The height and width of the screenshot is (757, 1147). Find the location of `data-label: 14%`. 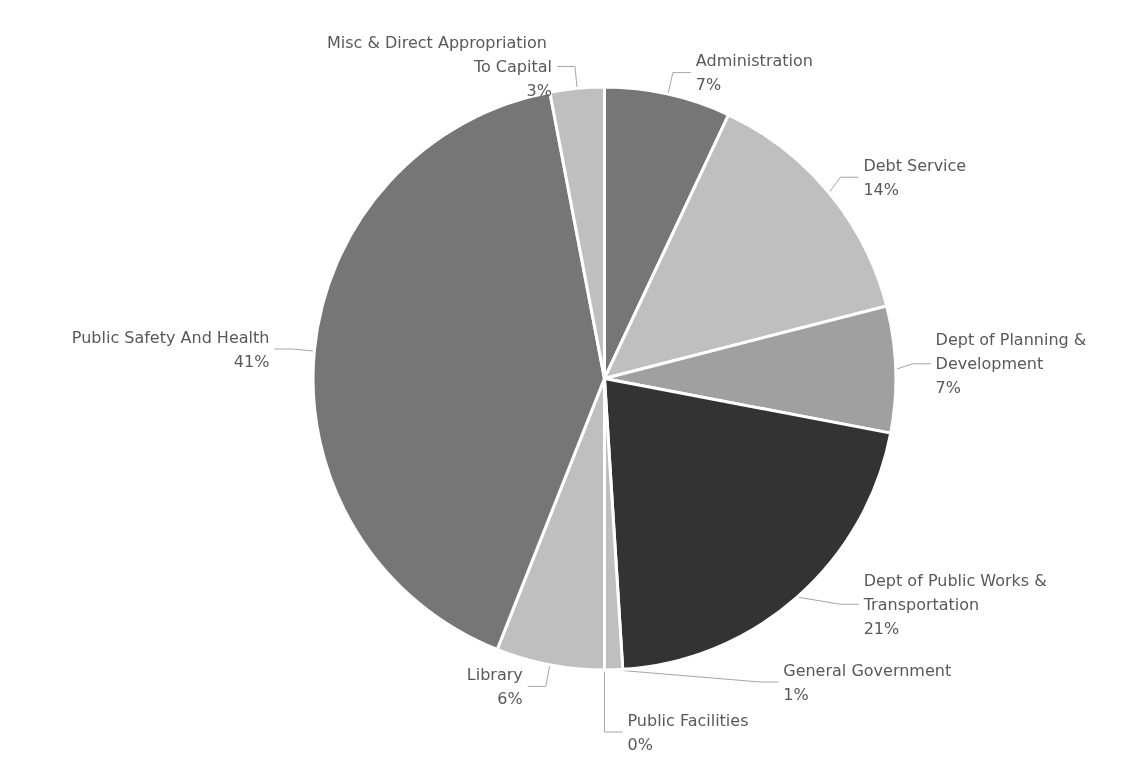

data-label: 14% is located at coordinates (881, 189).